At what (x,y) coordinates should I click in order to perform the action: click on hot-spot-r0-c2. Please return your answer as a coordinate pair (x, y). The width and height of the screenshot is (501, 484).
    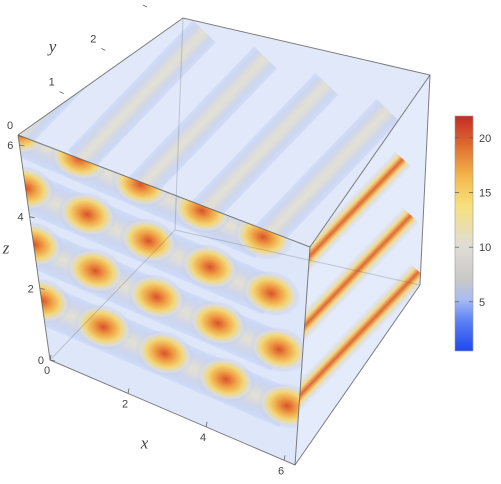
    Looking at the image, I should click on (164, 353).